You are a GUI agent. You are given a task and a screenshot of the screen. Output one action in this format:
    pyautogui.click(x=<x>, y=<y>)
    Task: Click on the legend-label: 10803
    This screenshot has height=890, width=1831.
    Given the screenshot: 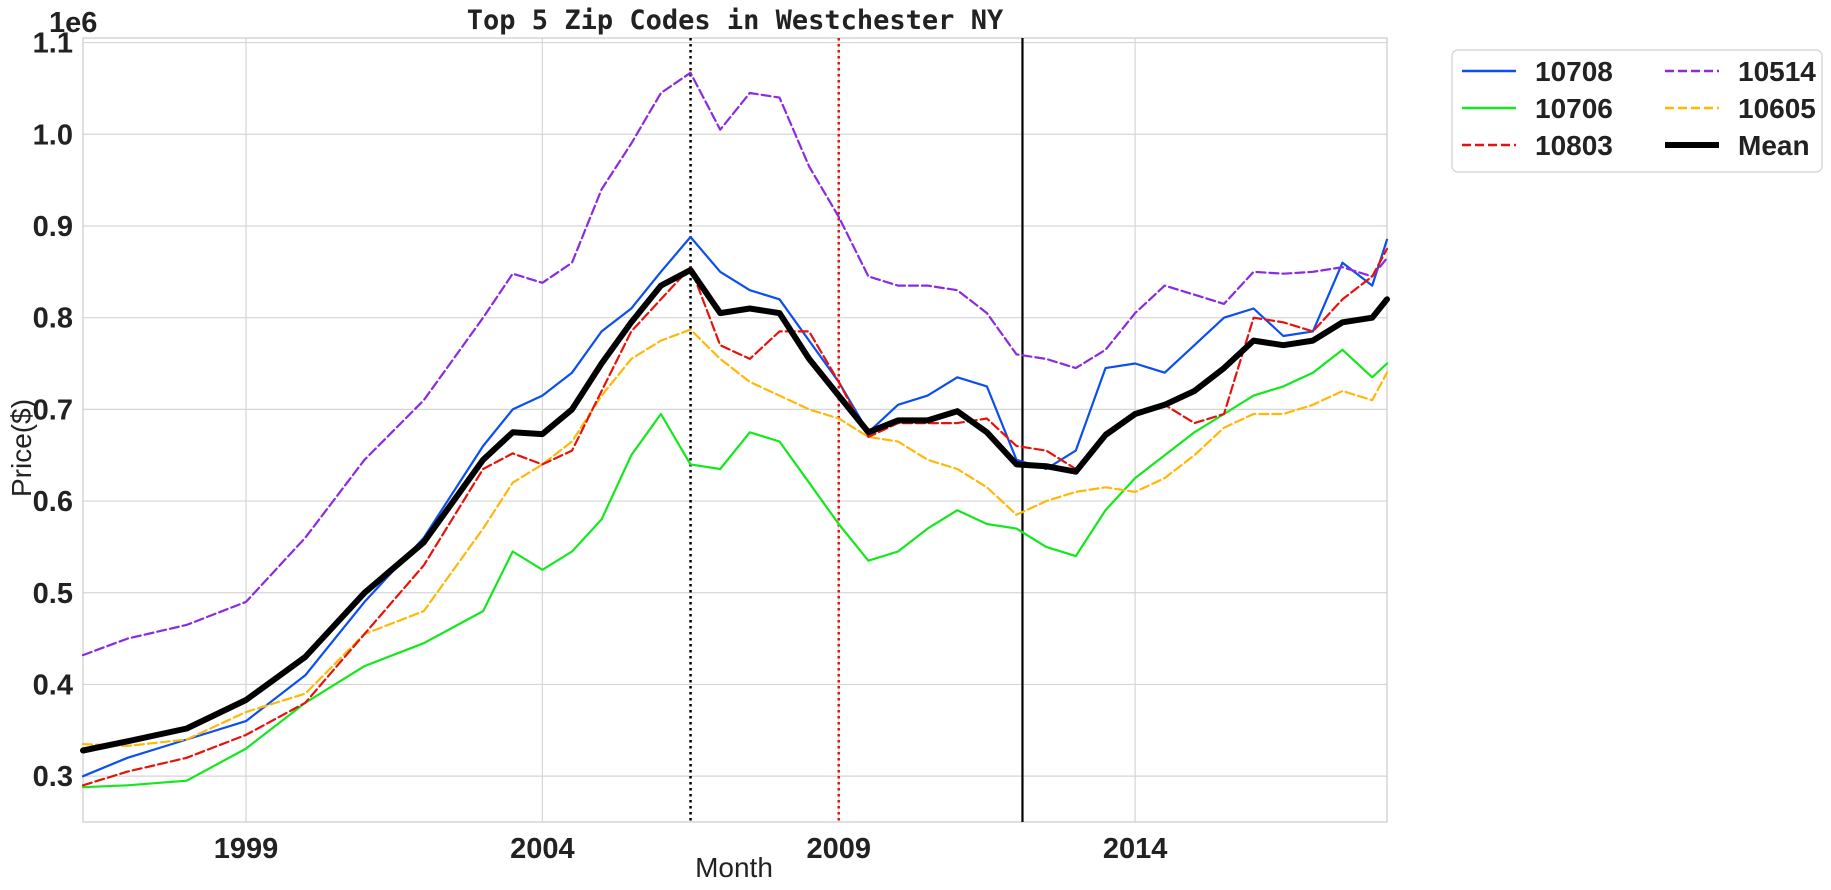 What is the action you would take?
    pyautogui.click(x=1574, y=145)
    